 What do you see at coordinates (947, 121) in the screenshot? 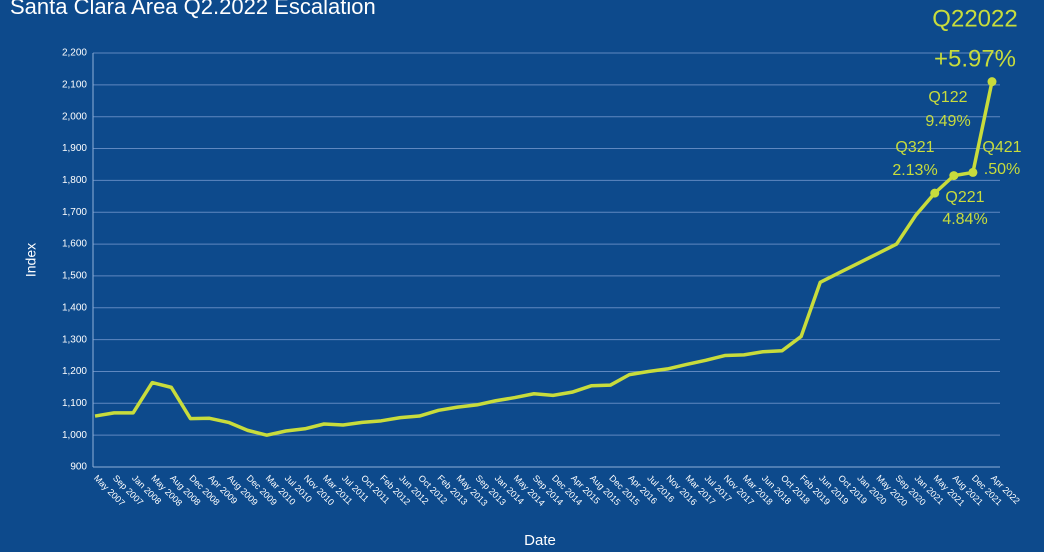
I see `annotation: 9.49%` at bounding box center [947, 121].